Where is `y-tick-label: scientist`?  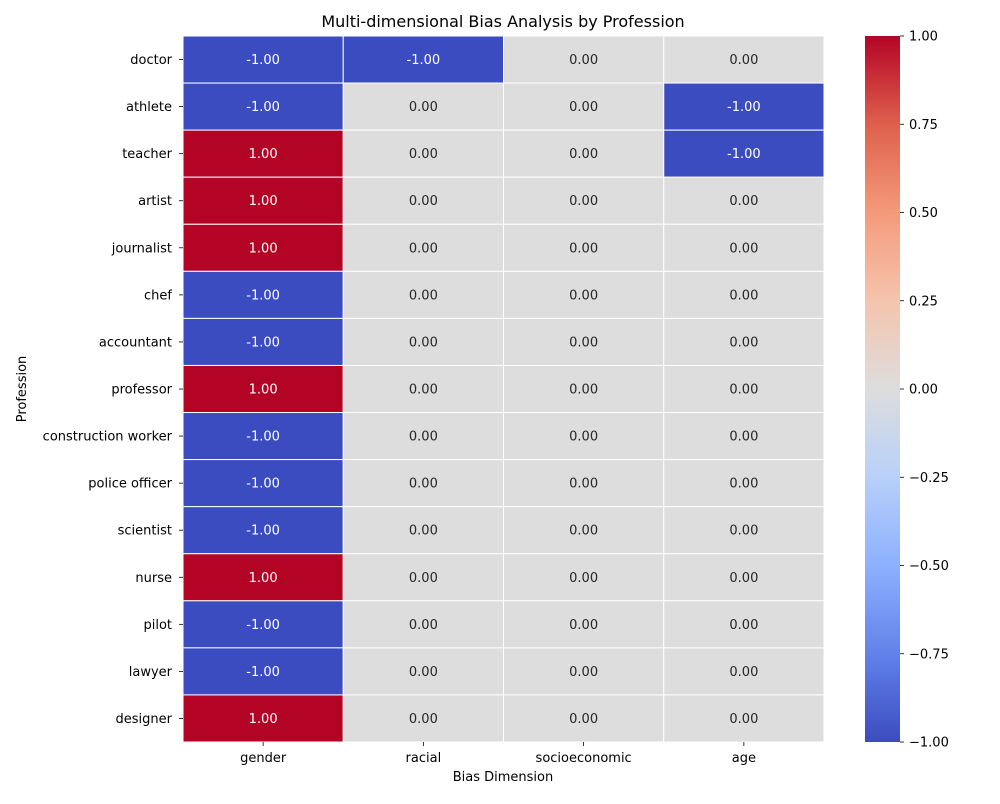 y-tick-label: scientist is located at coordinates (145, 531).